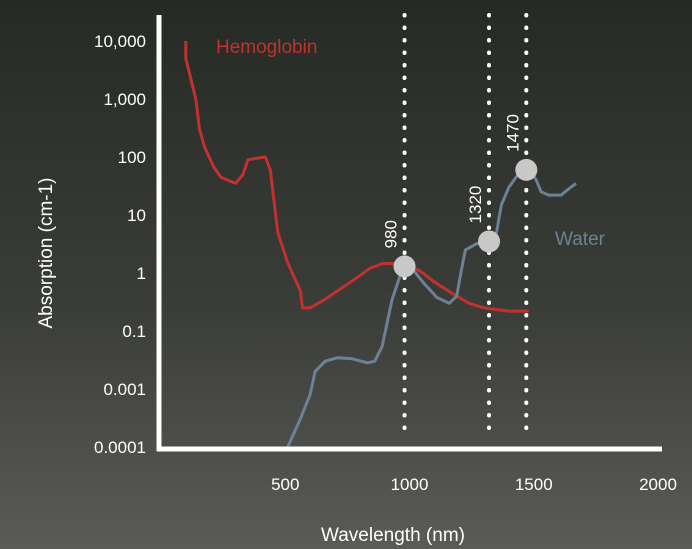  Describe the element at coordinates (534, 484) in the screenshot. I see `x-tick-label: 1500` at that location.